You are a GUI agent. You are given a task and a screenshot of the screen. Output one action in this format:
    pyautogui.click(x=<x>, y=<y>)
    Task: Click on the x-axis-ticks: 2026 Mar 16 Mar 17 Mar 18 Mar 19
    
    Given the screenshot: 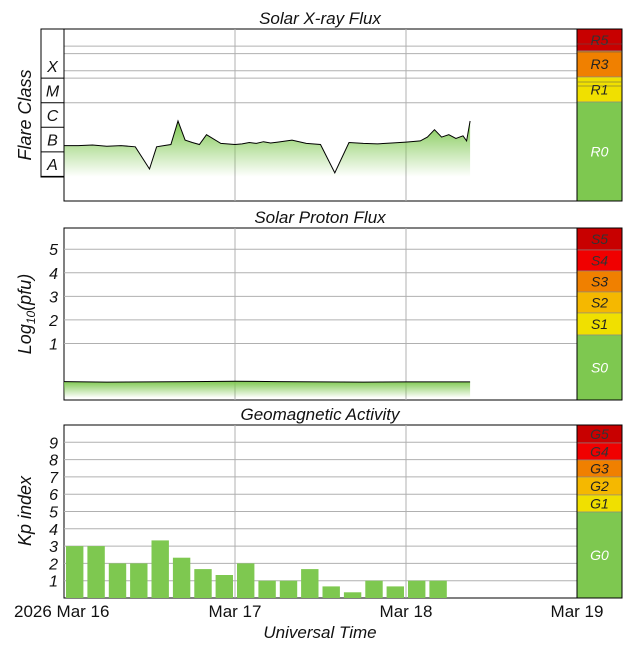 What is the action you would take?
    pyautogui.click(x=308, y=611)
    